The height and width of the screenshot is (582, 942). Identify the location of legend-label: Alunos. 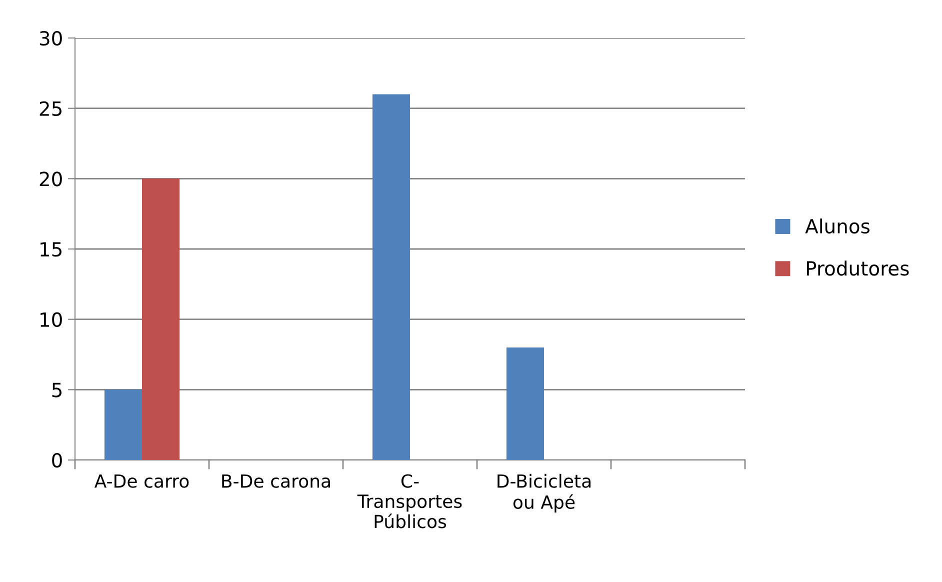
(837, 226).